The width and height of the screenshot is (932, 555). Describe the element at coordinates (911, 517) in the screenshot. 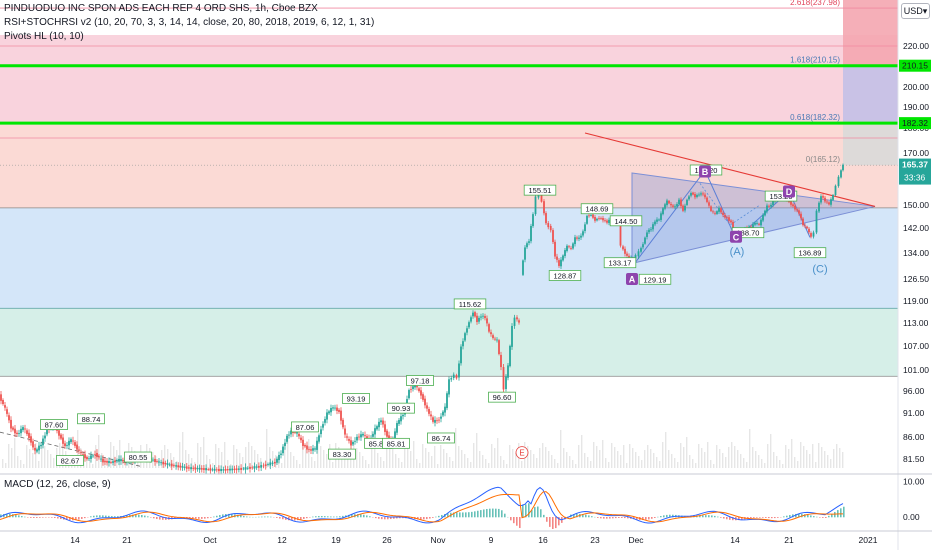

I see `macd-tick-label: 0.00` at that location.